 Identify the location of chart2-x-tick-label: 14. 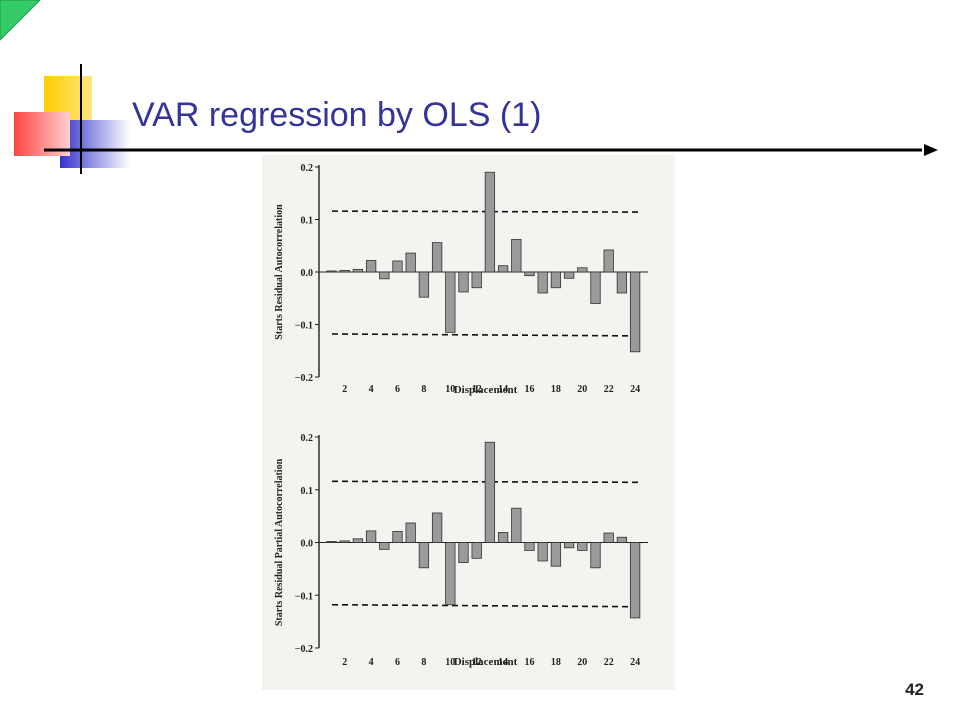
(503, 662).